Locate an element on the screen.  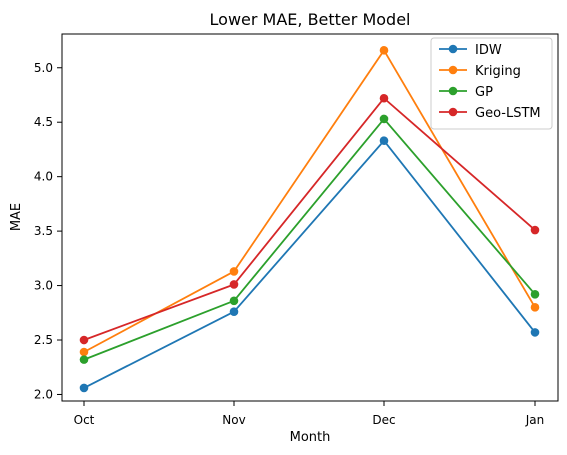
y-tick-label: 2.5 is located at coordinates (43, 340).